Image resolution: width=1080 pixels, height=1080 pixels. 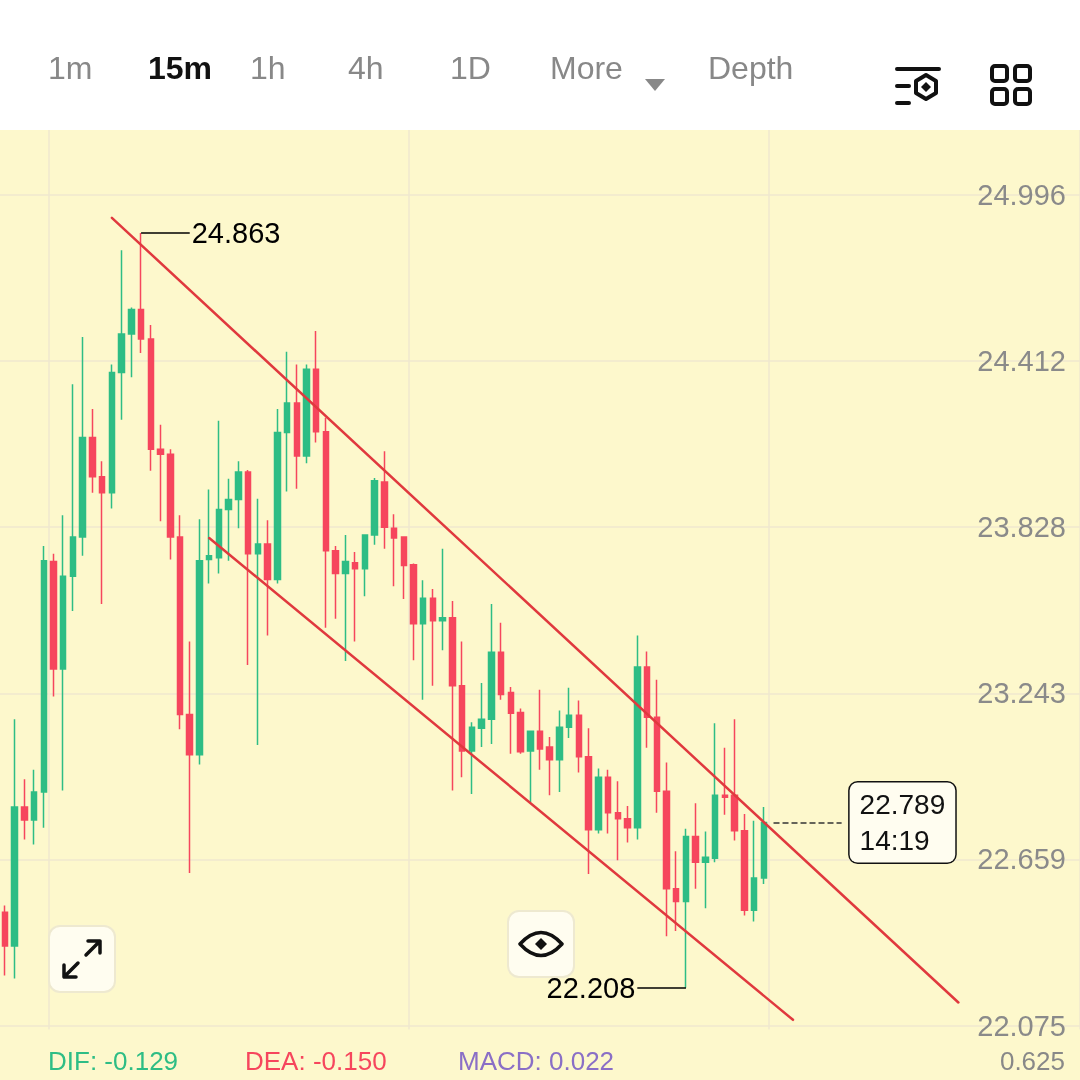 I want to click on text: Depth, so click(x=751, y=68).